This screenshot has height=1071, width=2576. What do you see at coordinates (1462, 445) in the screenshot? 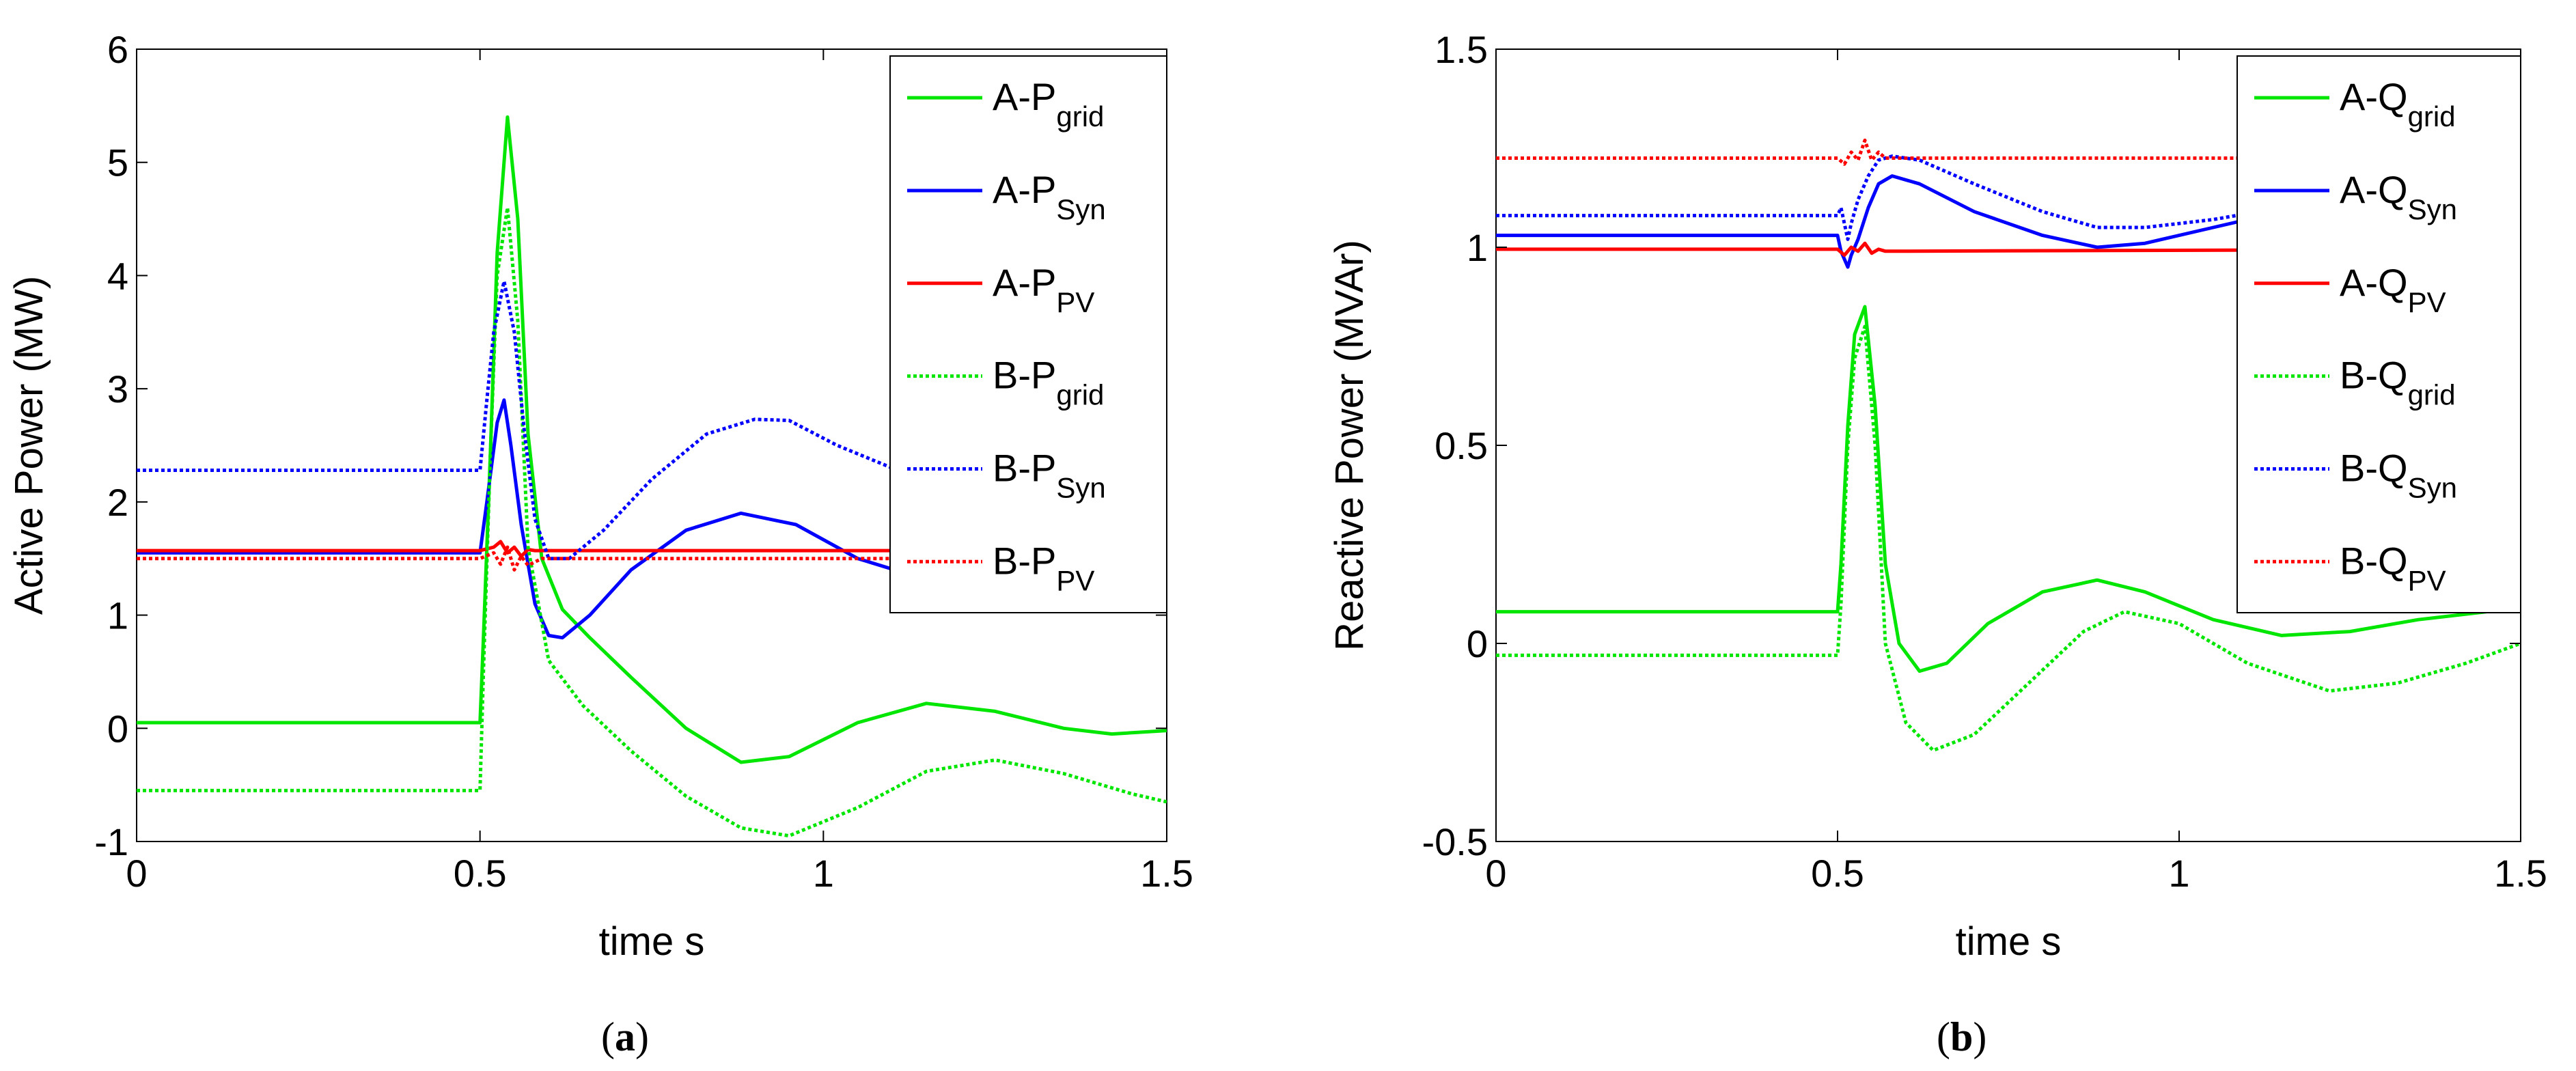
I see `y-tick-label: 0.5` at bounding box center [1462, 445].